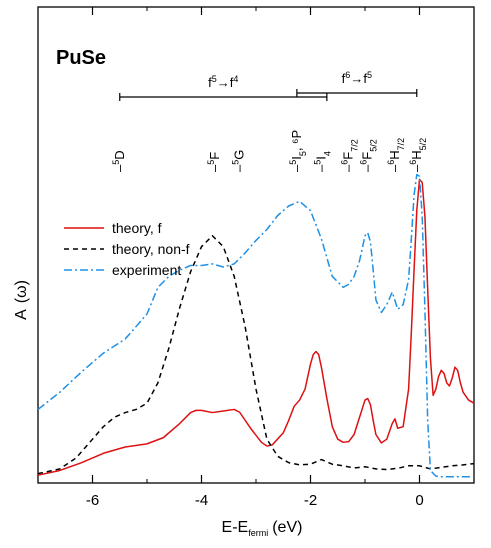  What do you see at coordinates (92, 500) in the screenshot?
I see `x-tick-label: -6` at bounding box center [92, 500].